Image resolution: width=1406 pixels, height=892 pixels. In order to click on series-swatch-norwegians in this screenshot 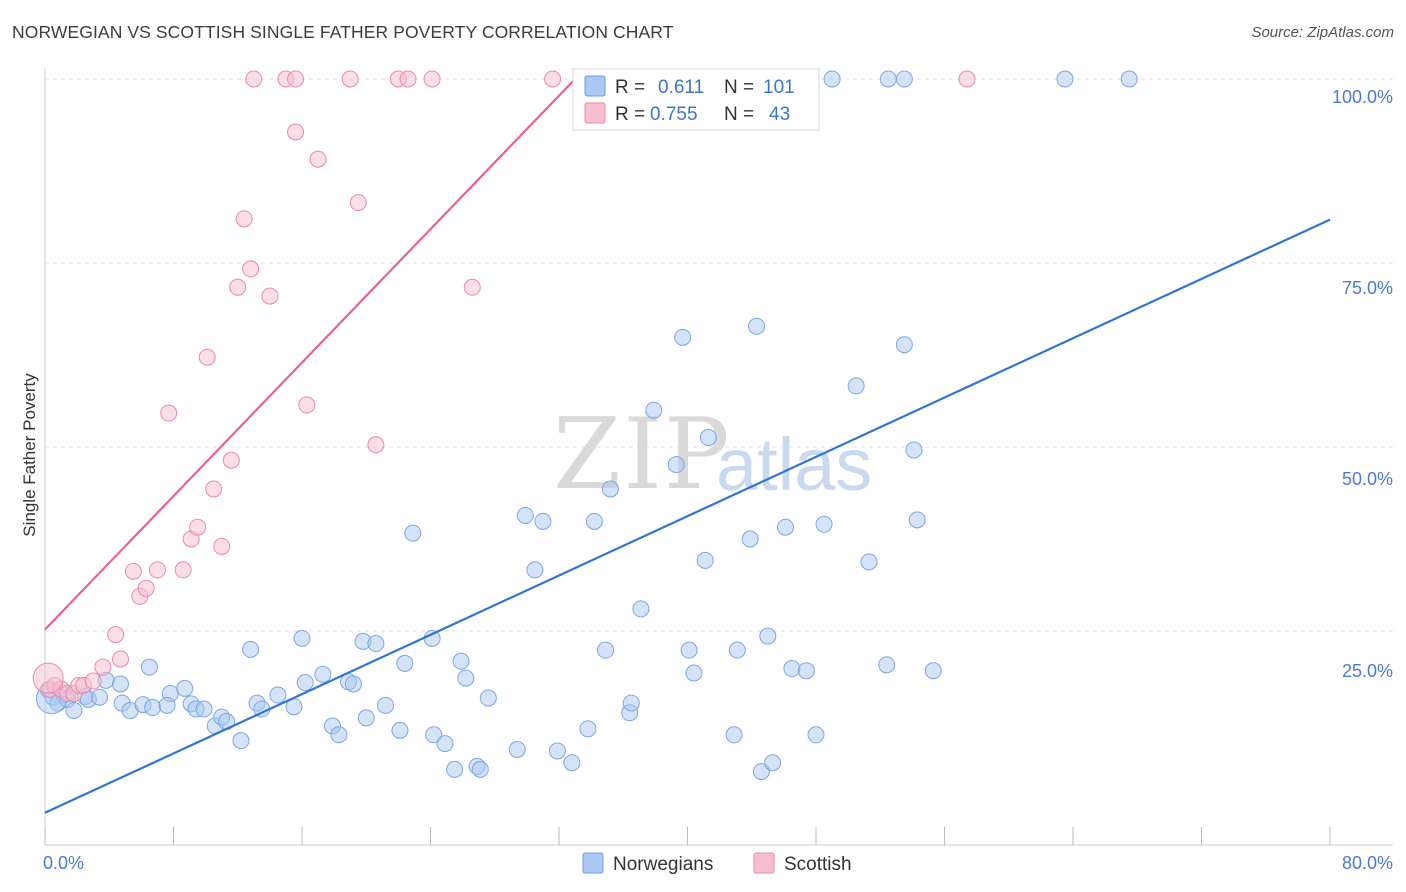, I will do `click(593, 863)`.